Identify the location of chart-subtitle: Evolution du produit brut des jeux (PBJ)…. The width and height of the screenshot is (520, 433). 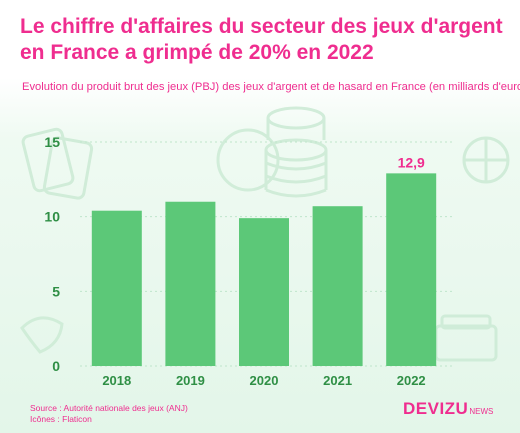
(271, 87).